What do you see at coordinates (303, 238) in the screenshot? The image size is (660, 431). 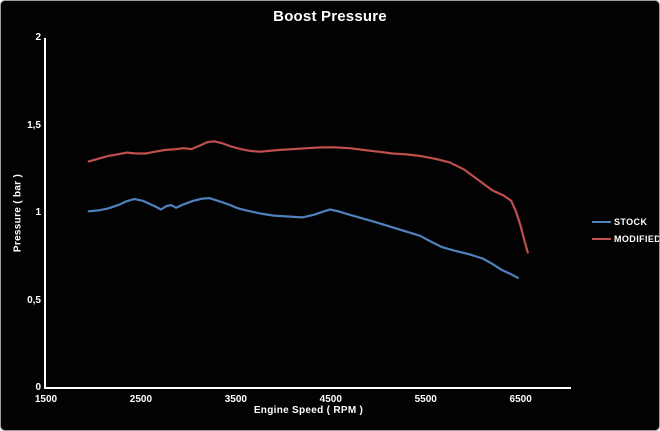 I see `series-line-stock` at bounding box center [303, 238].